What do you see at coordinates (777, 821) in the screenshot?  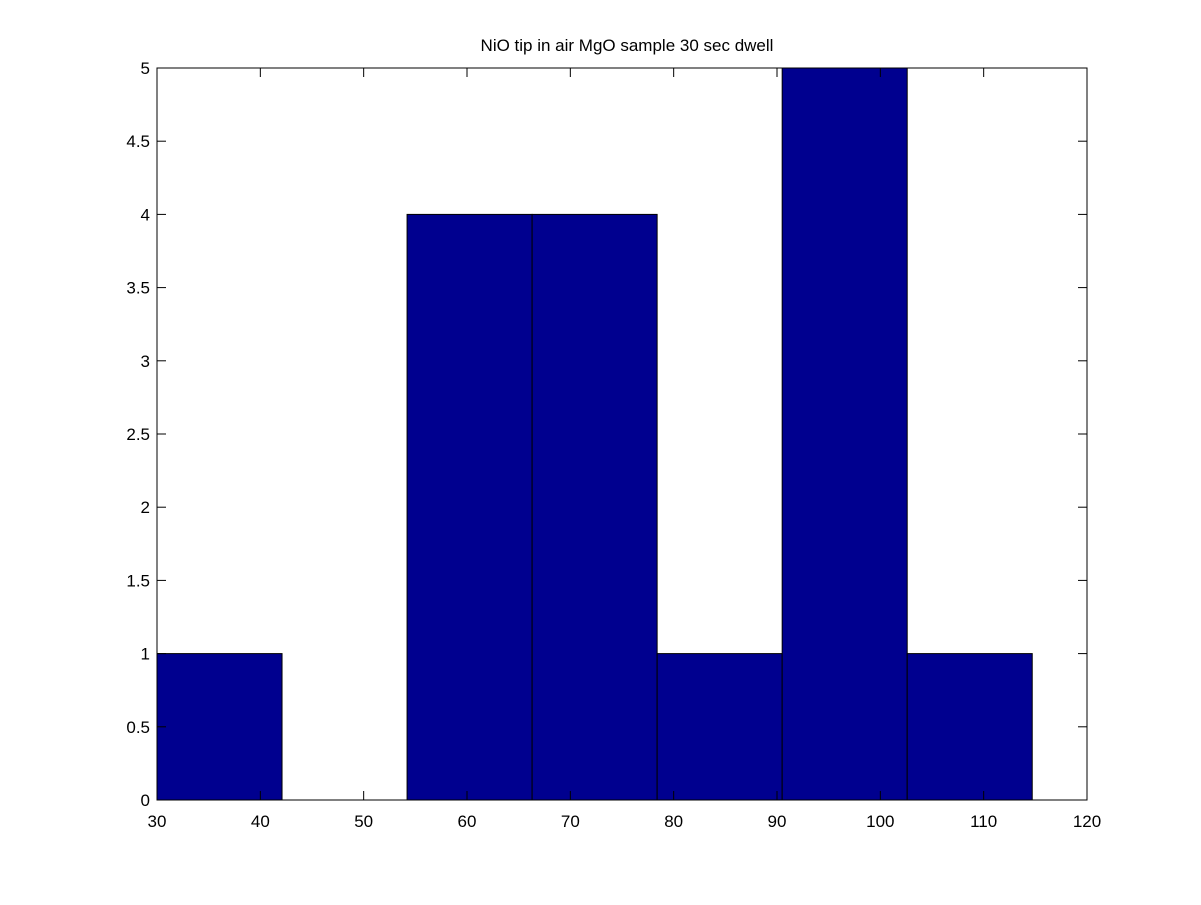 I see `x-tick-label: 90` at bounding box center [777, 821].